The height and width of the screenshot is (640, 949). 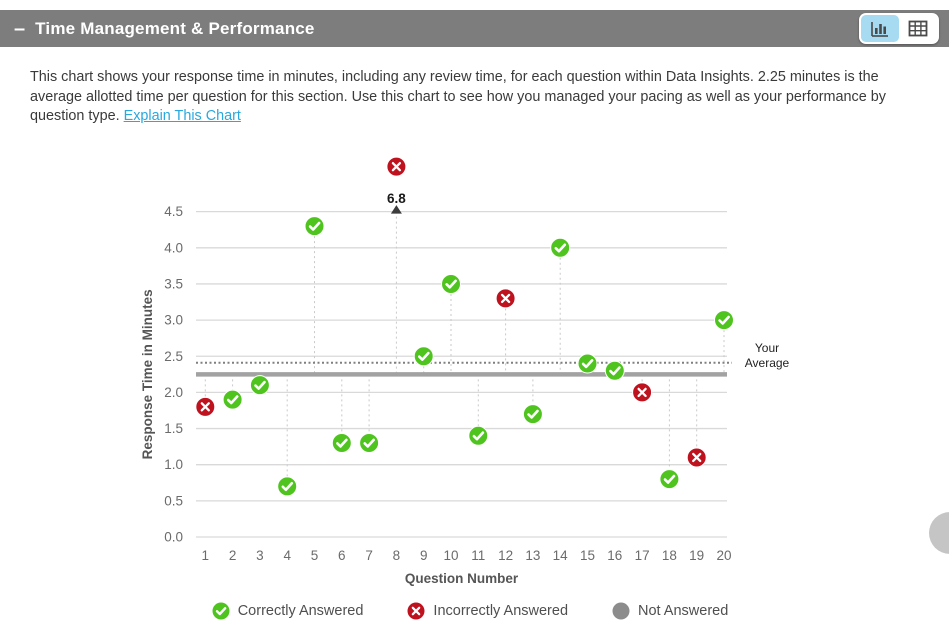 What do you see at coordinates (505, 555) in the screenshot?
I see `x-tick-label: 12` at bounding box center [505, 555].